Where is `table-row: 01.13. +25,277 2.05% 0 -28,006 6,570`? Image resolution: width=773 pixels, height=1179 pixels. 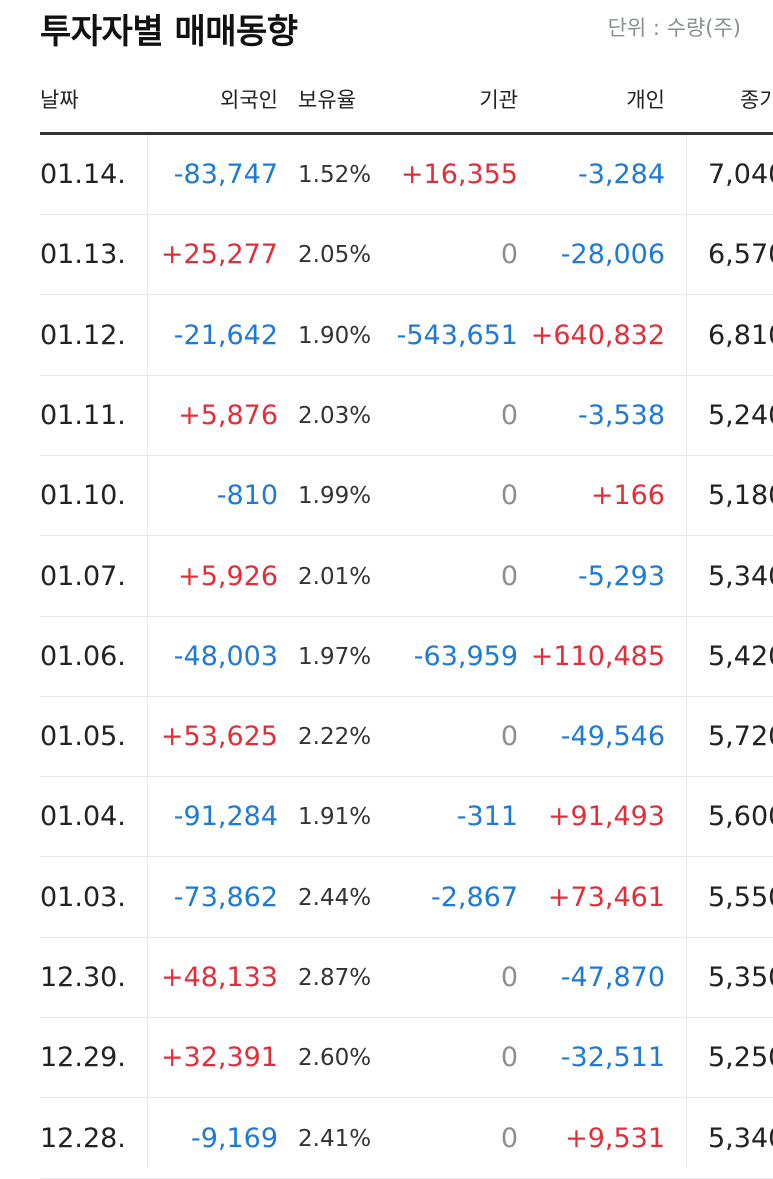
table-row: 01.13. +25,277 2.05% 0 -28,006 6,570 is located at coordinates (386, 255).